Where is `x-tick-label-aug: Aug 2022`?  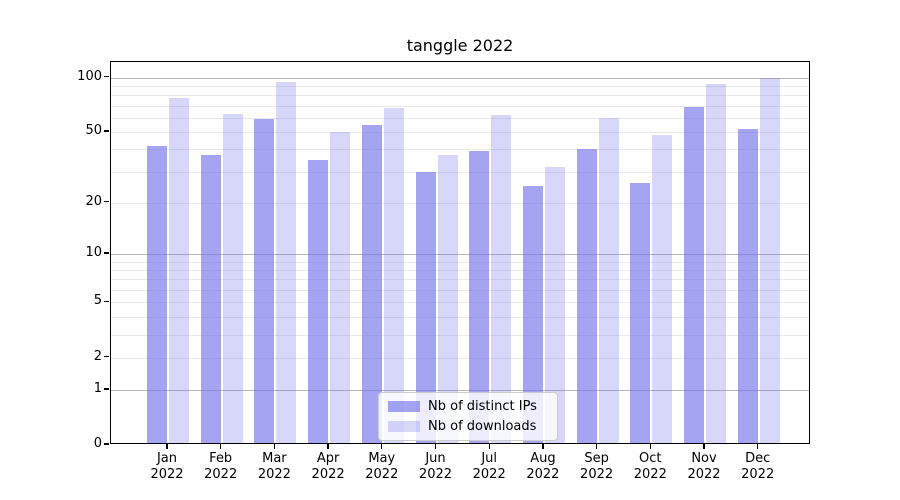
x-tick-label-aug: Aug 2022 is located at coordinates (543, 467).